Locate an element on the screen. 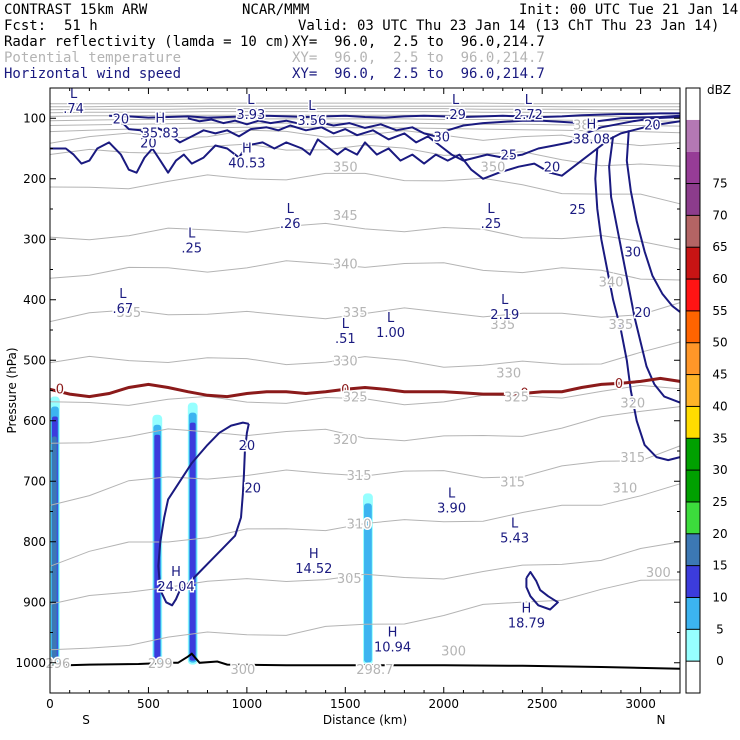  theta-label: 310 is located at coordinates (359, 525).